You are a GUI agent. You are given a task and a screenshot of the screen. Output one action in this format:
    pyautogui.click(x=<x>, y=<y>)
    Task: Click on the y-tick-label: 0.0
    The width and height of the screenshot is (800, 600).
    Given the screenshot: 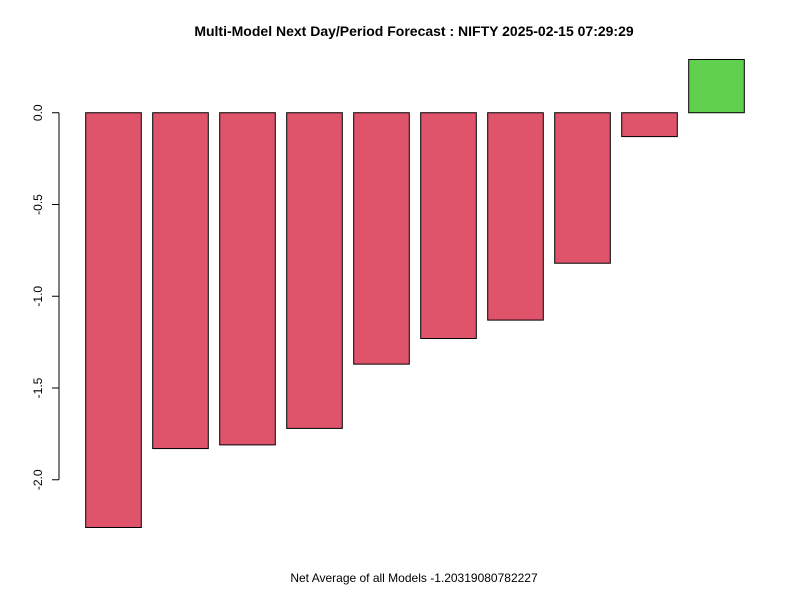 What is the action you would take?
    pyautogui.click(x=38, y=112)
    